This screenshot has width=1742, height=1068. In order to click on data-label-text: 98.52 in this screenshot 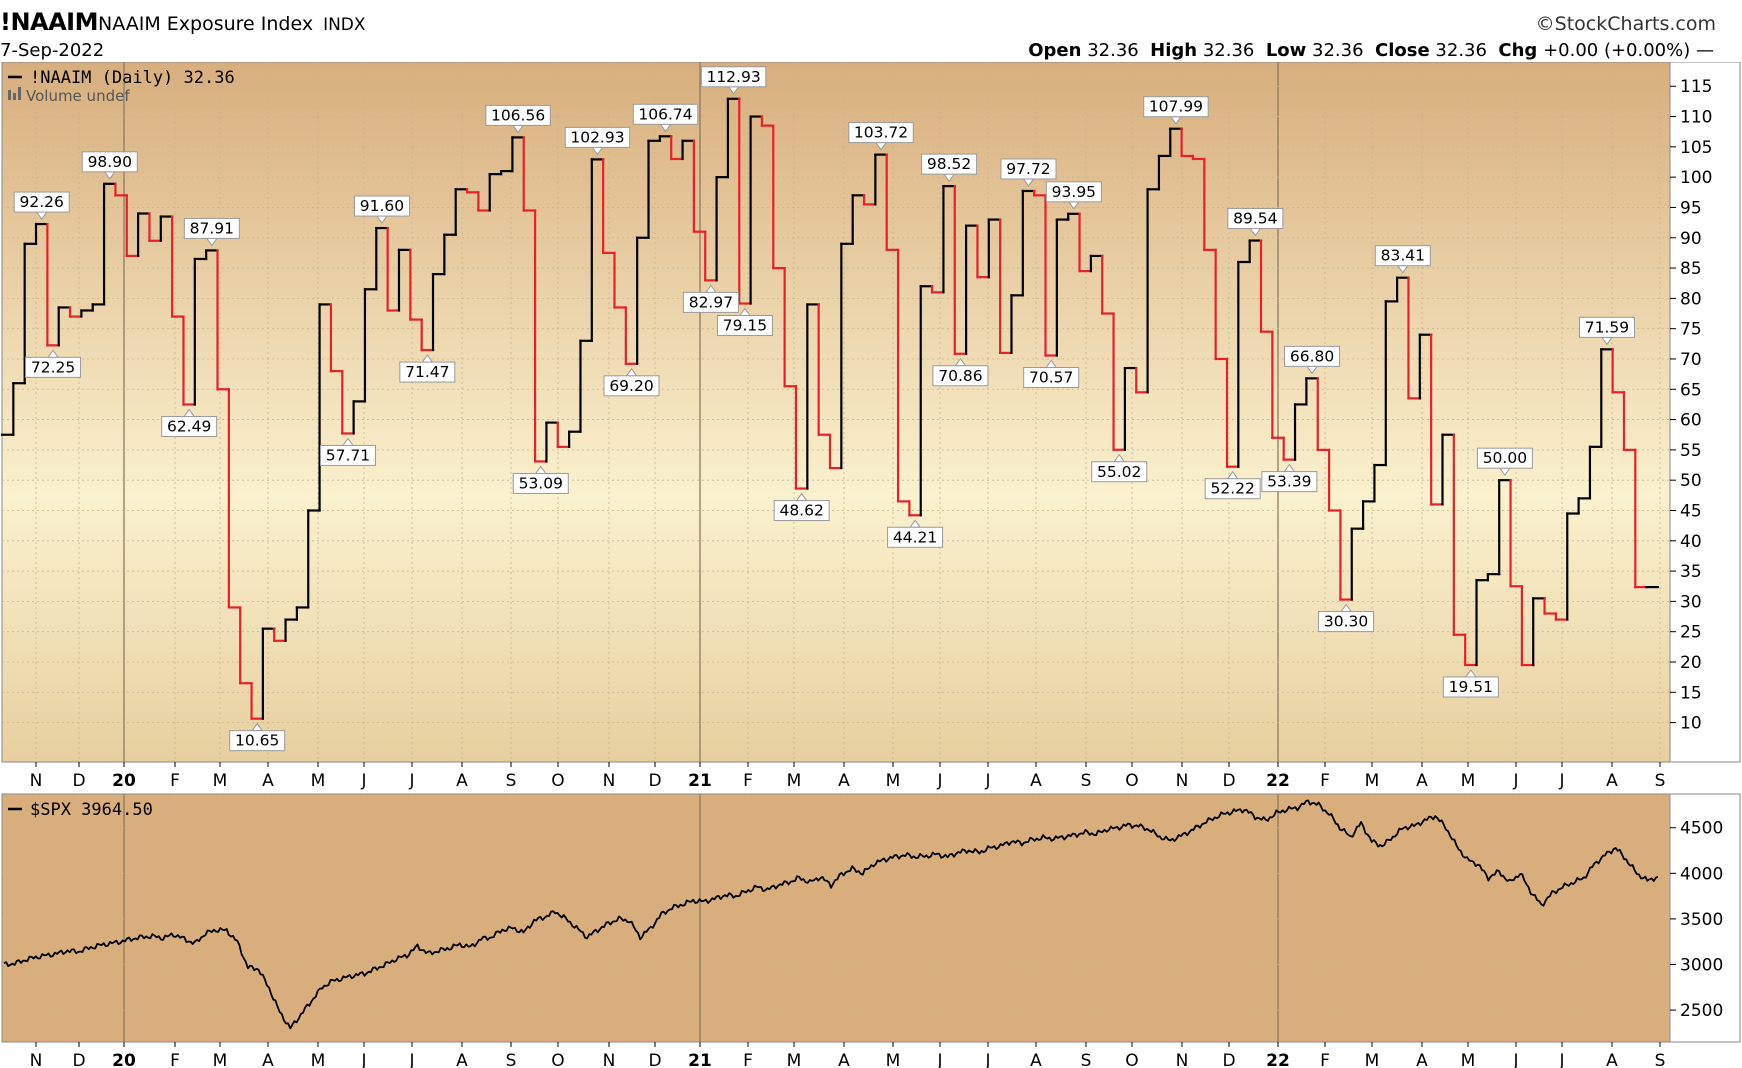, I will do `click(949, 164)`.